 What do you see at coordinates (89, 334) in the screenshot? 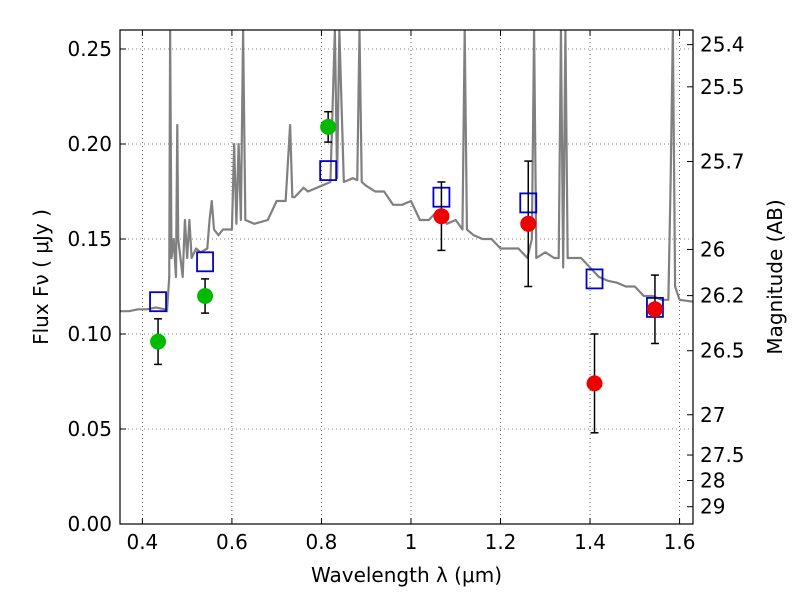
I see `y-tick-label: 0.10` at bounding box center [89, 334].